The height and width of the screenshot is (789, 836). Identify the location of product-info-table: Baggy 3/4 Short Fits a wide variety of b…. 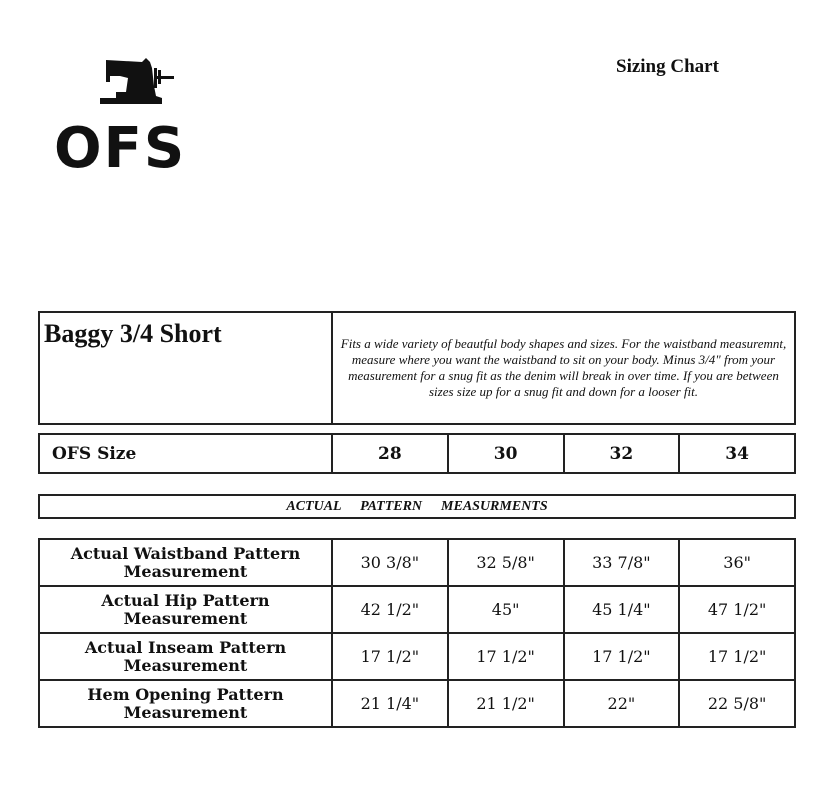
(417, 368).